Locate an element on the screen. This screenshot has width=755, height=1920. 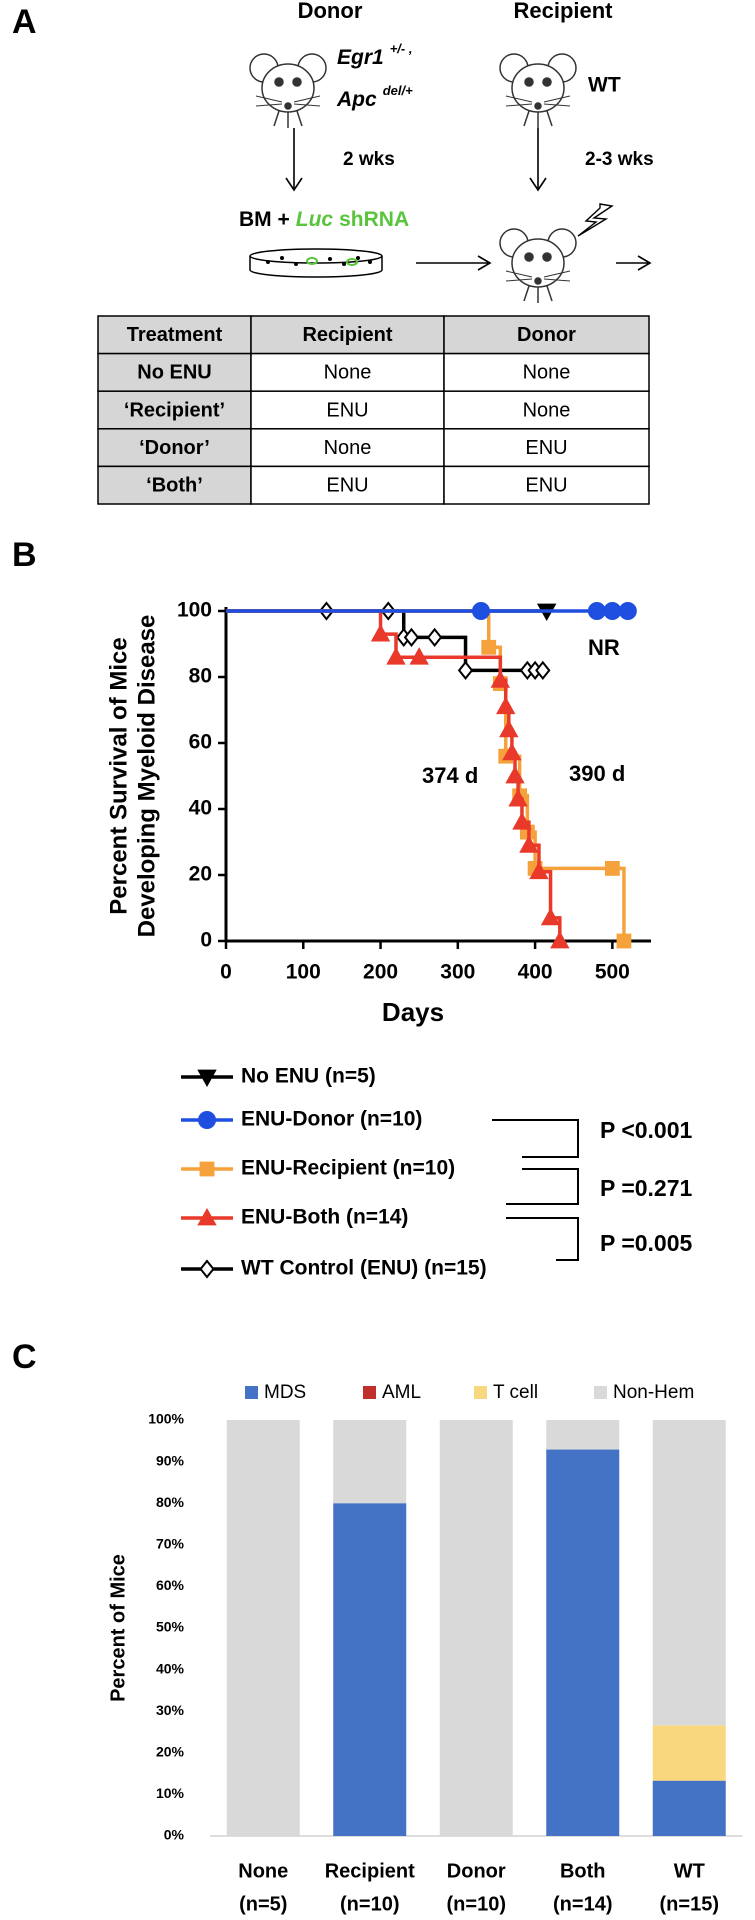
y-tick-label: 60% is located at coordinates (170, 1585).